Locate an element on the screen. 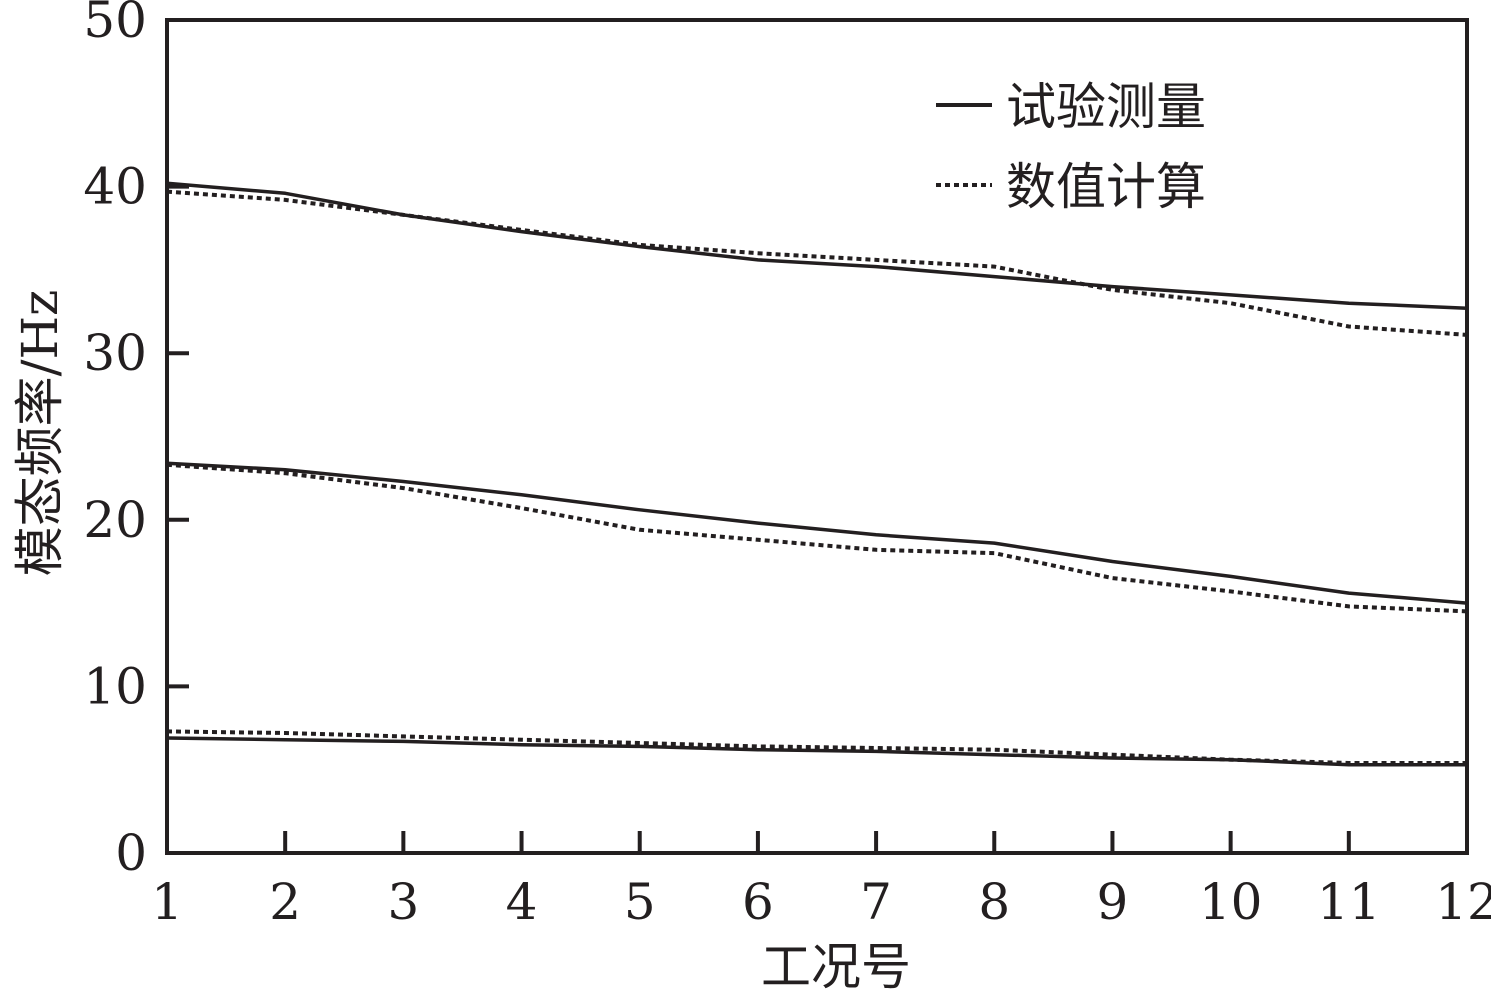 This screenshot has width=1491, height=998. x-tick-label: 10 is located at coordinates (1231, 902).